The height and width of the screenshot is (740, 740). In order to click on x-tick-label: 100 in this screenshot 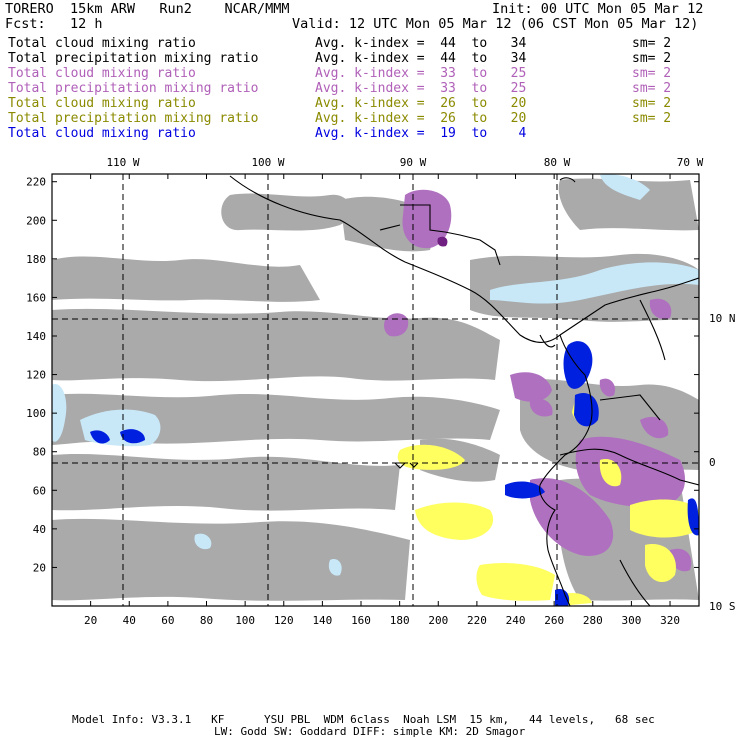, I will do `click(245, 620)`.